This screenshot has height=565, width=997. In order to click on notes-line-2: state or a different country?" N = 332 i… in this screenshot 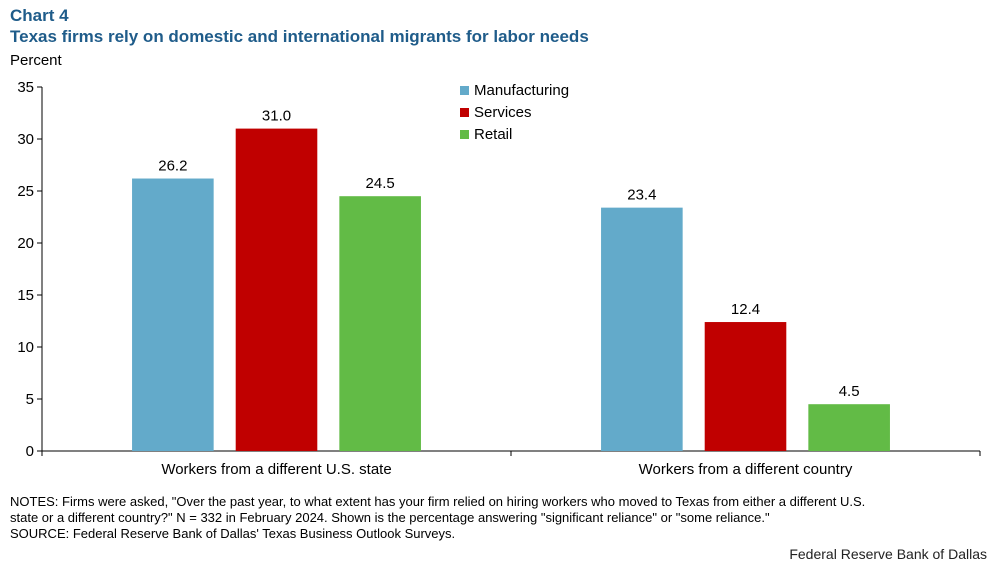, I will do `click(390, 517)`.